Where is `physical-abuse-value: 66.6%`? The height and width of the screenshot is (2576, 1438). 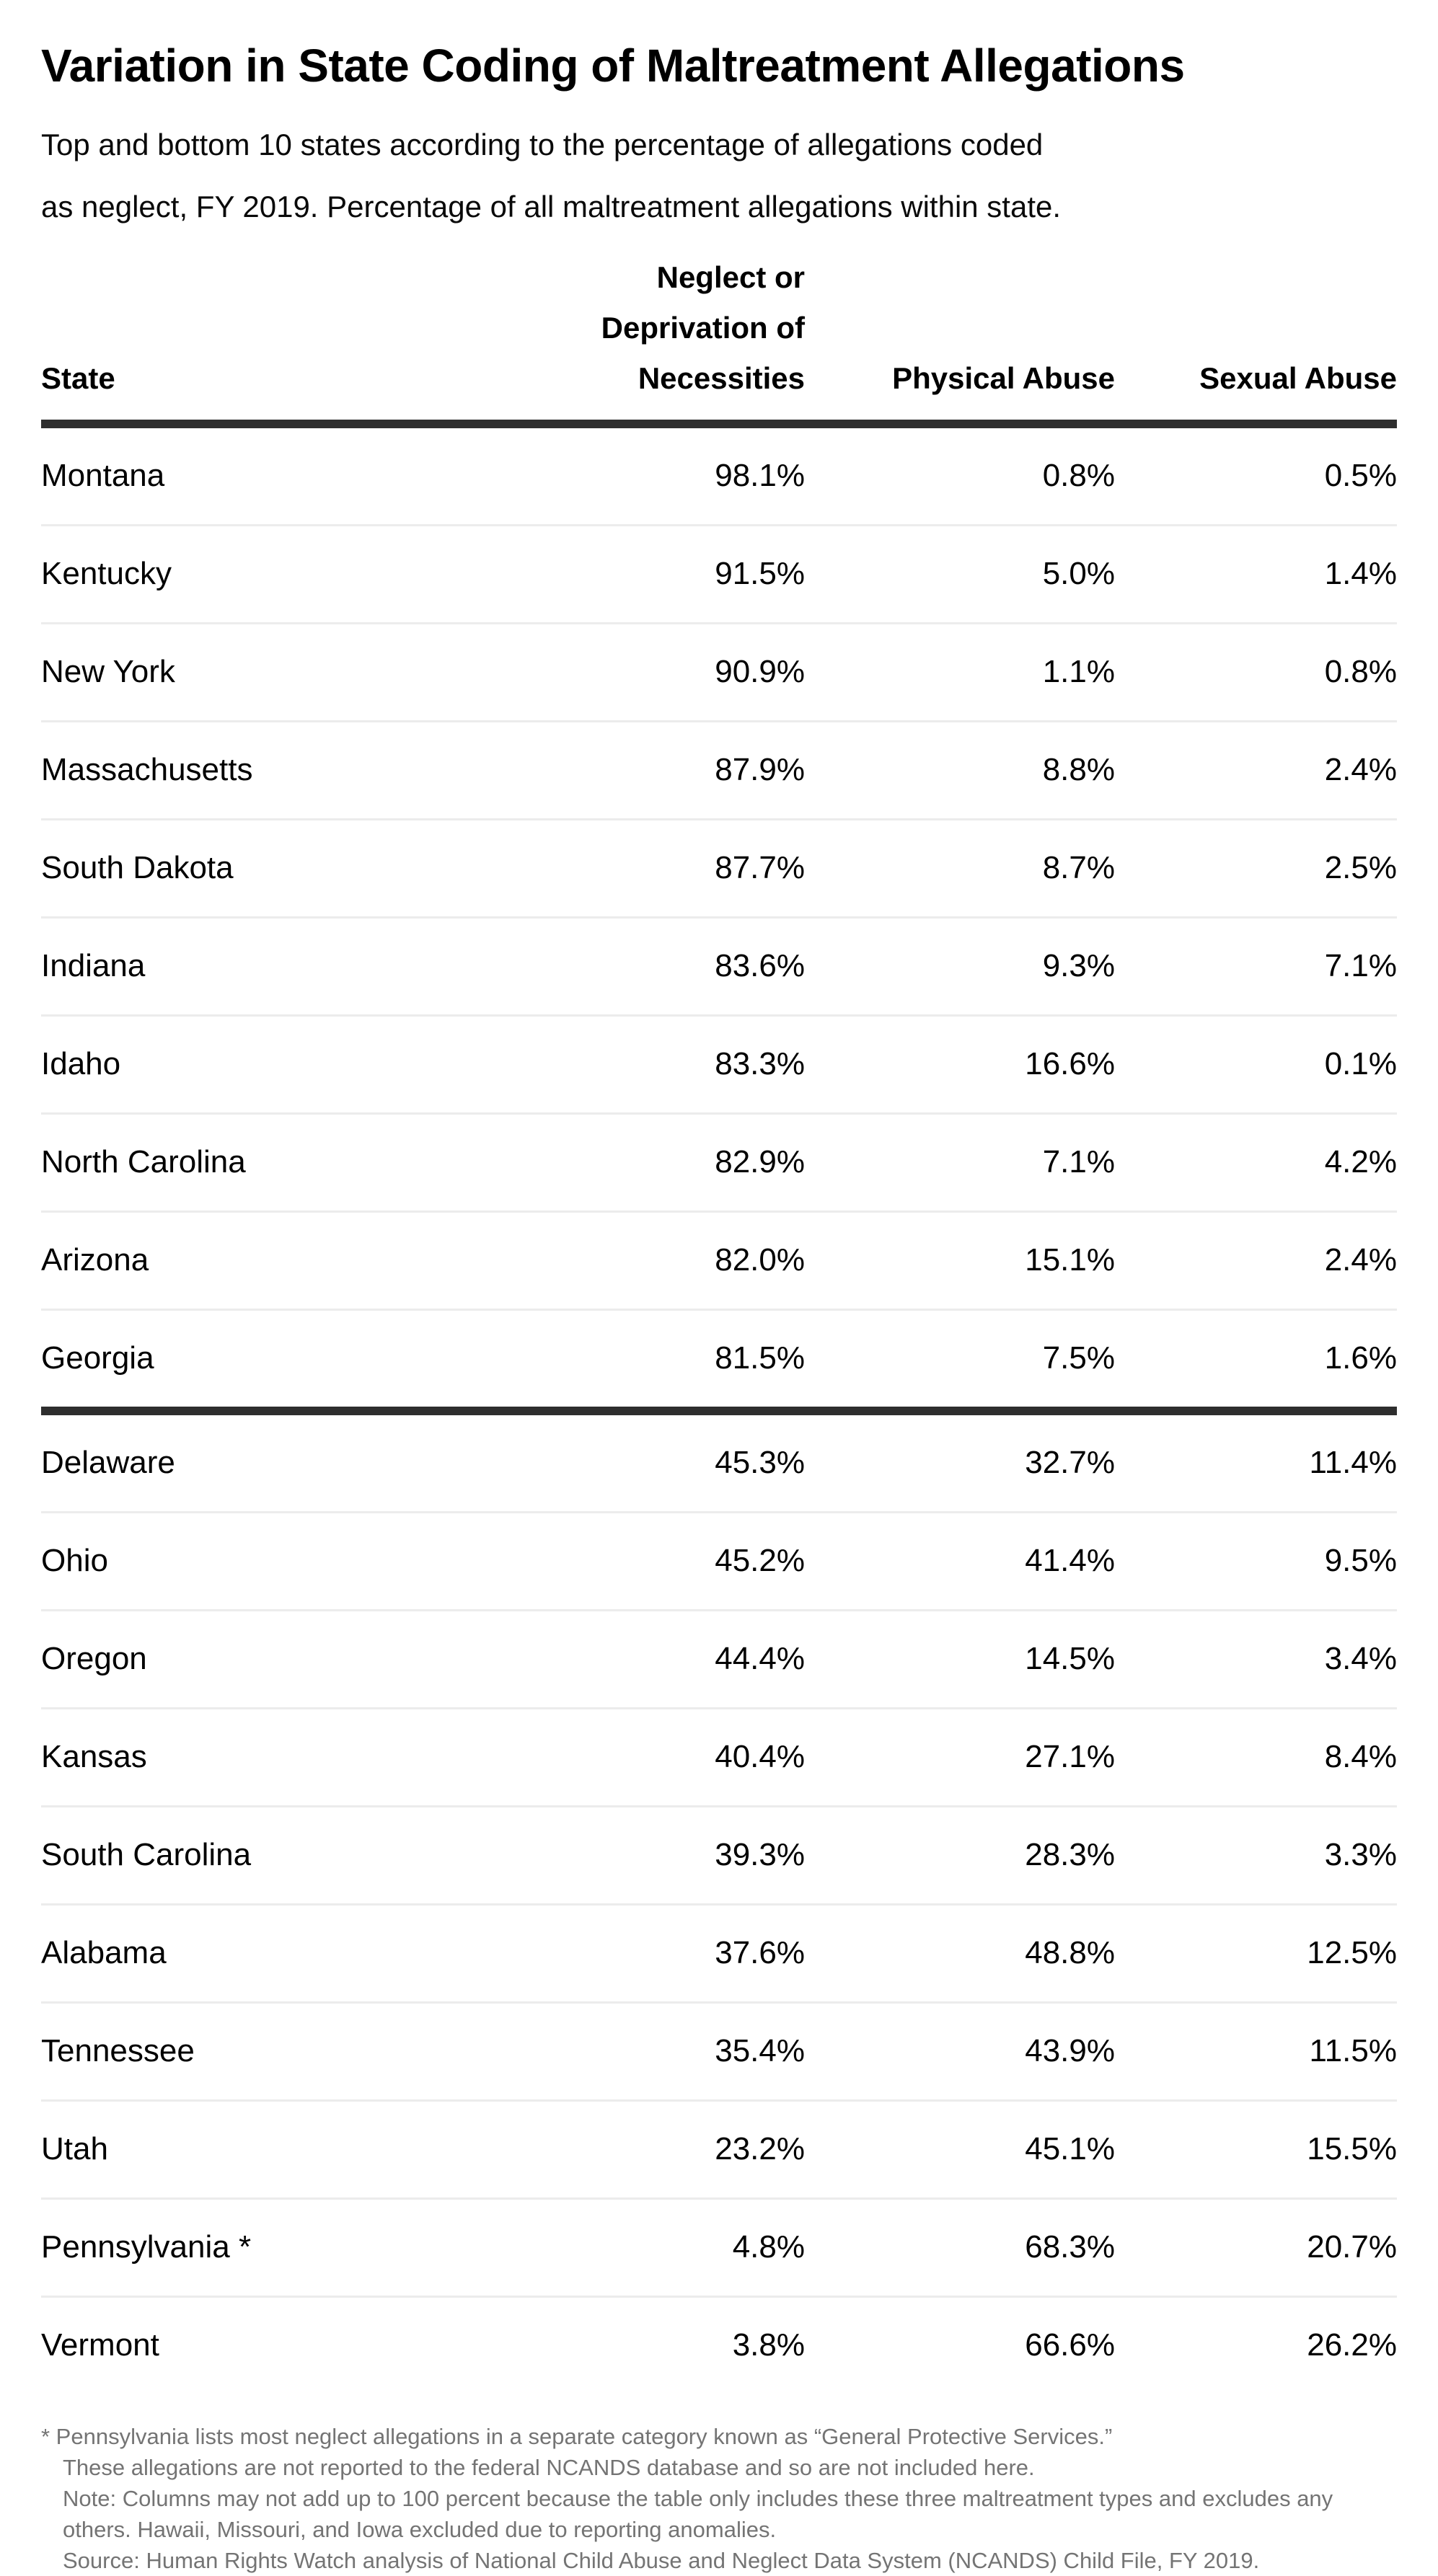 physical-abuse-value: 66.6% is located at coordinates (960, 2345).